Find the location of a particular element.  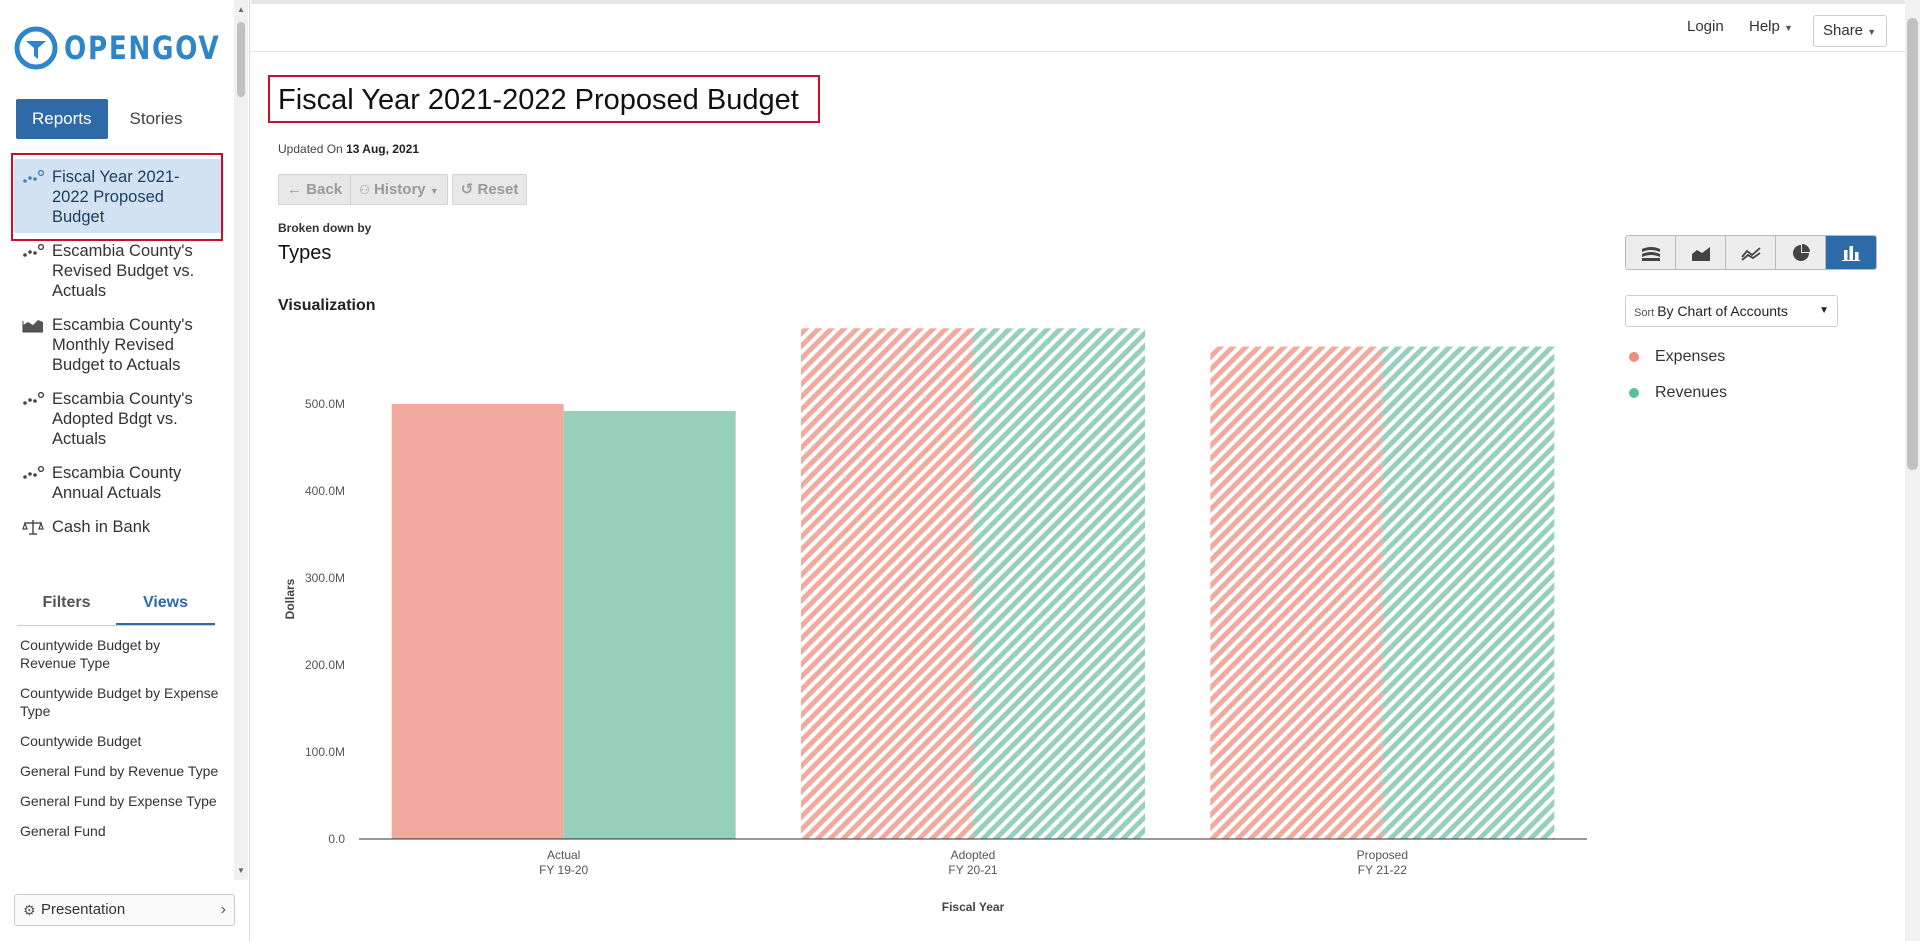

report-item: Escambia County Annual Actuals is located at coordinates (116, 482).